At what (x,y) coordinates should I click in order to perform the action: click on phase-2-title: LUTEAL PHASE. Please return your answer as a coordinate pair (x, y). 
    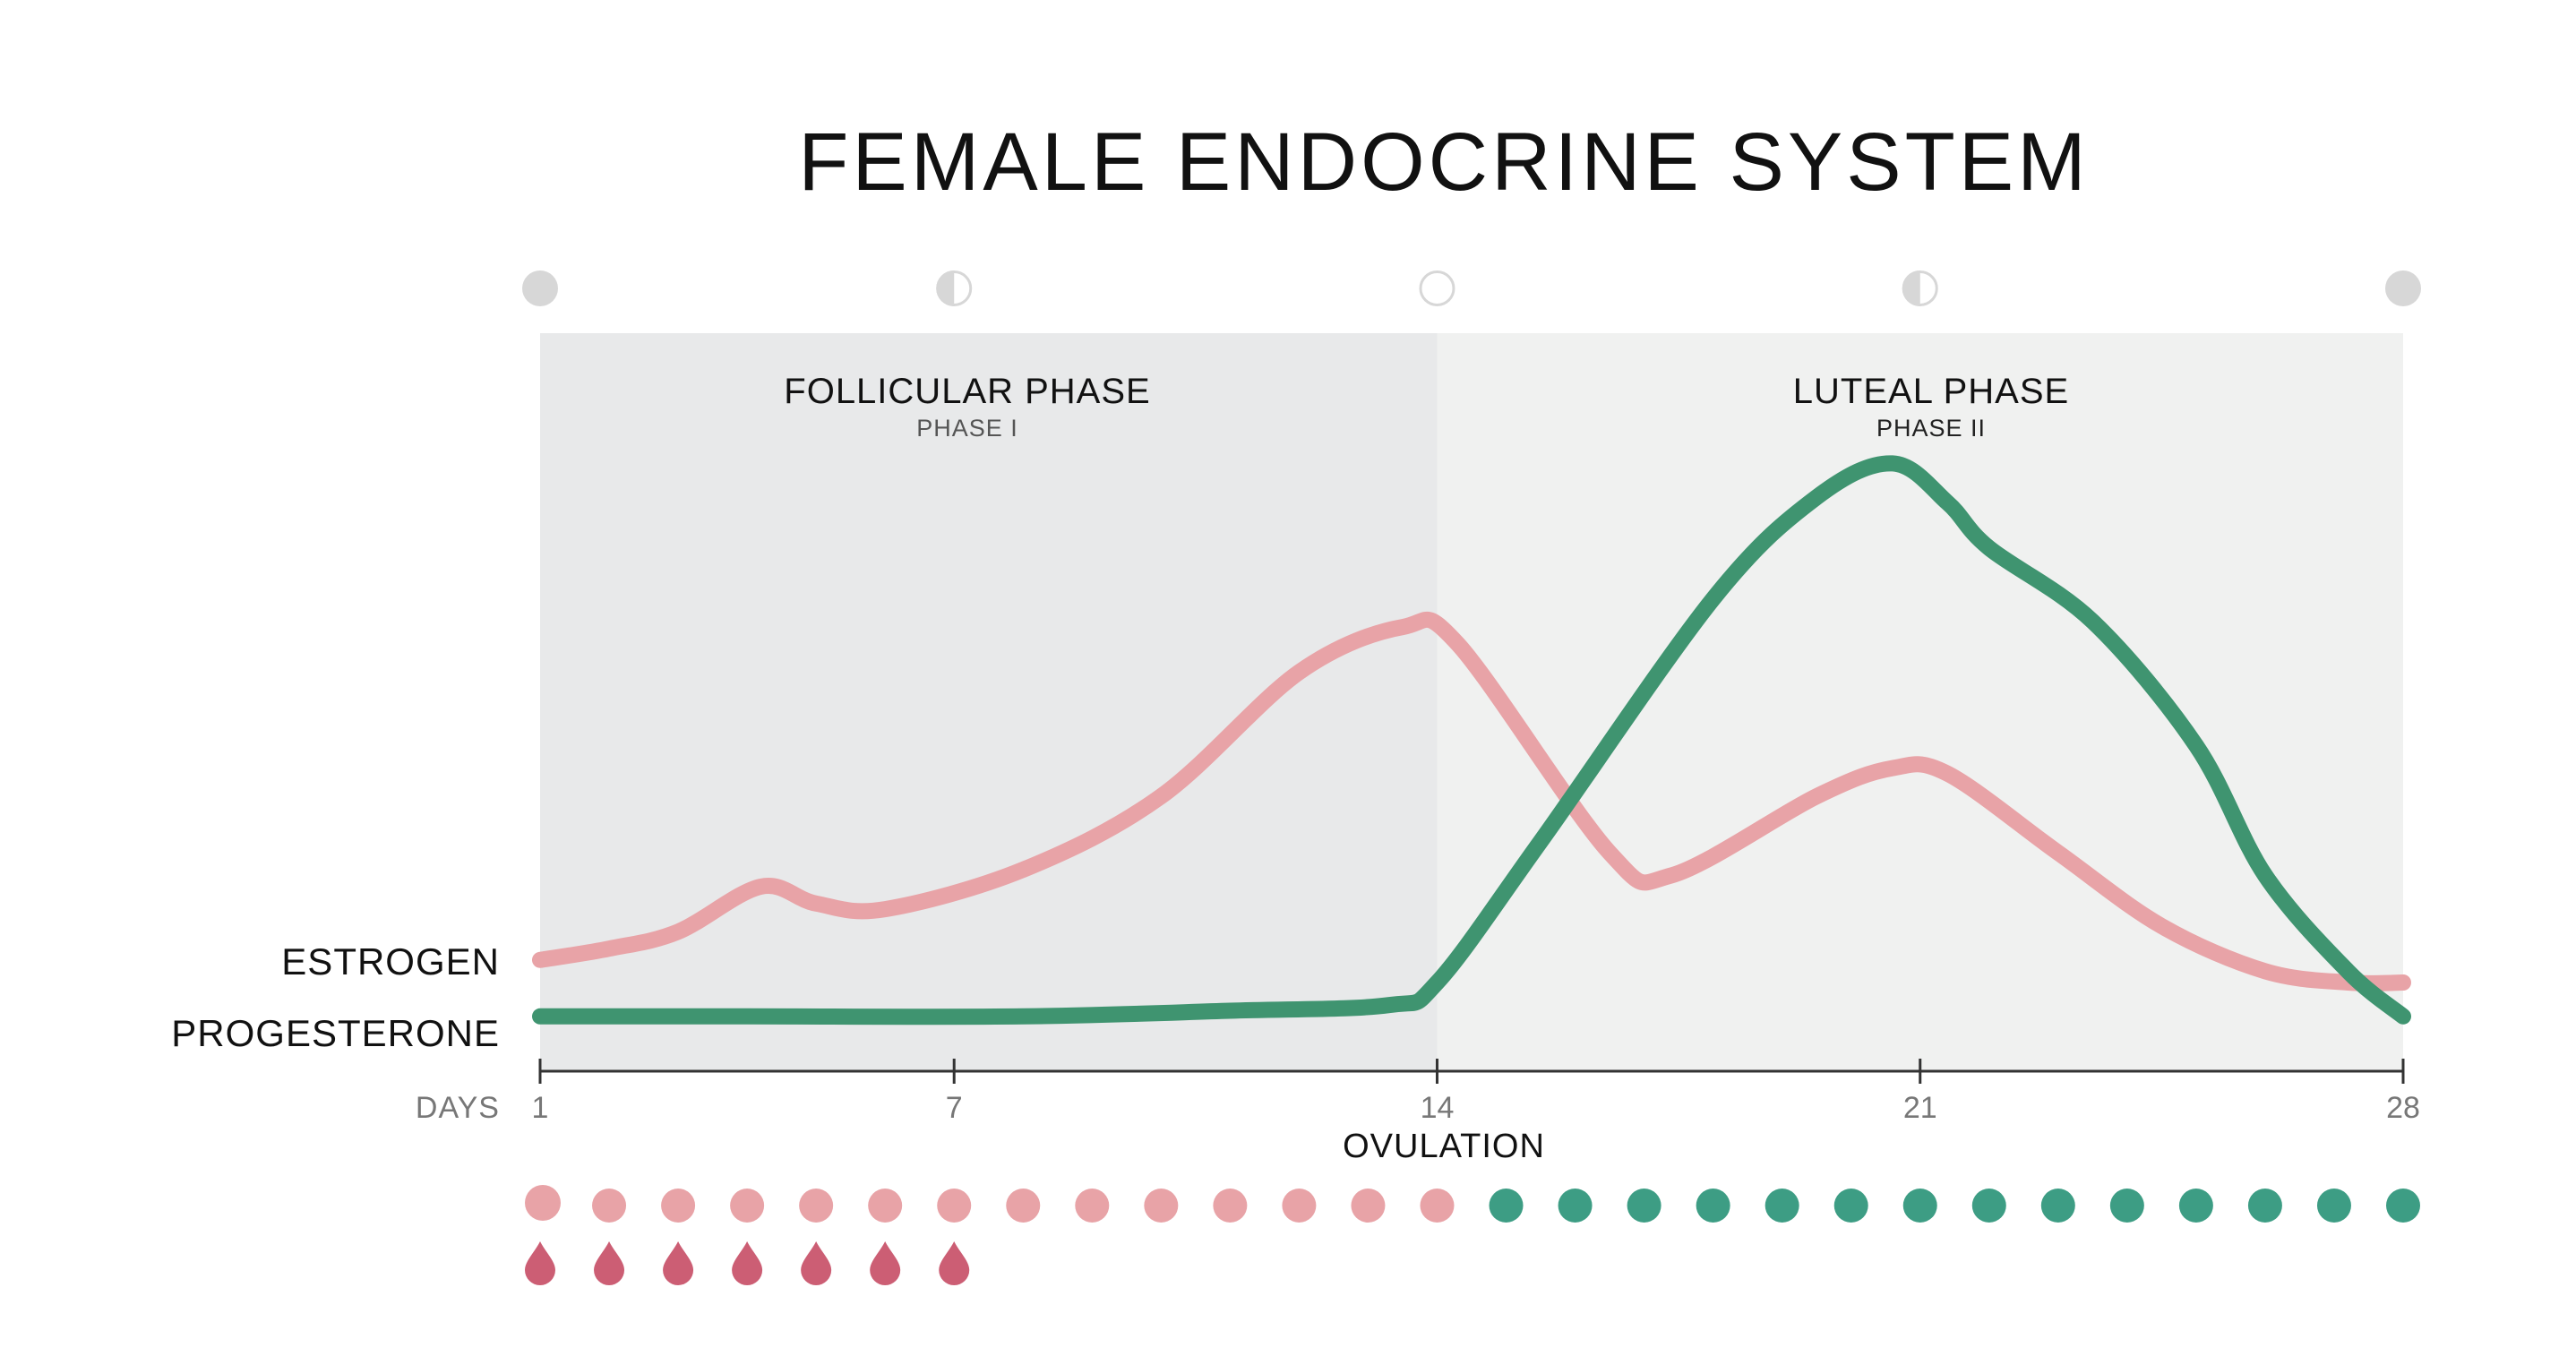
    Looking at the image, I should click on (1931, 391).